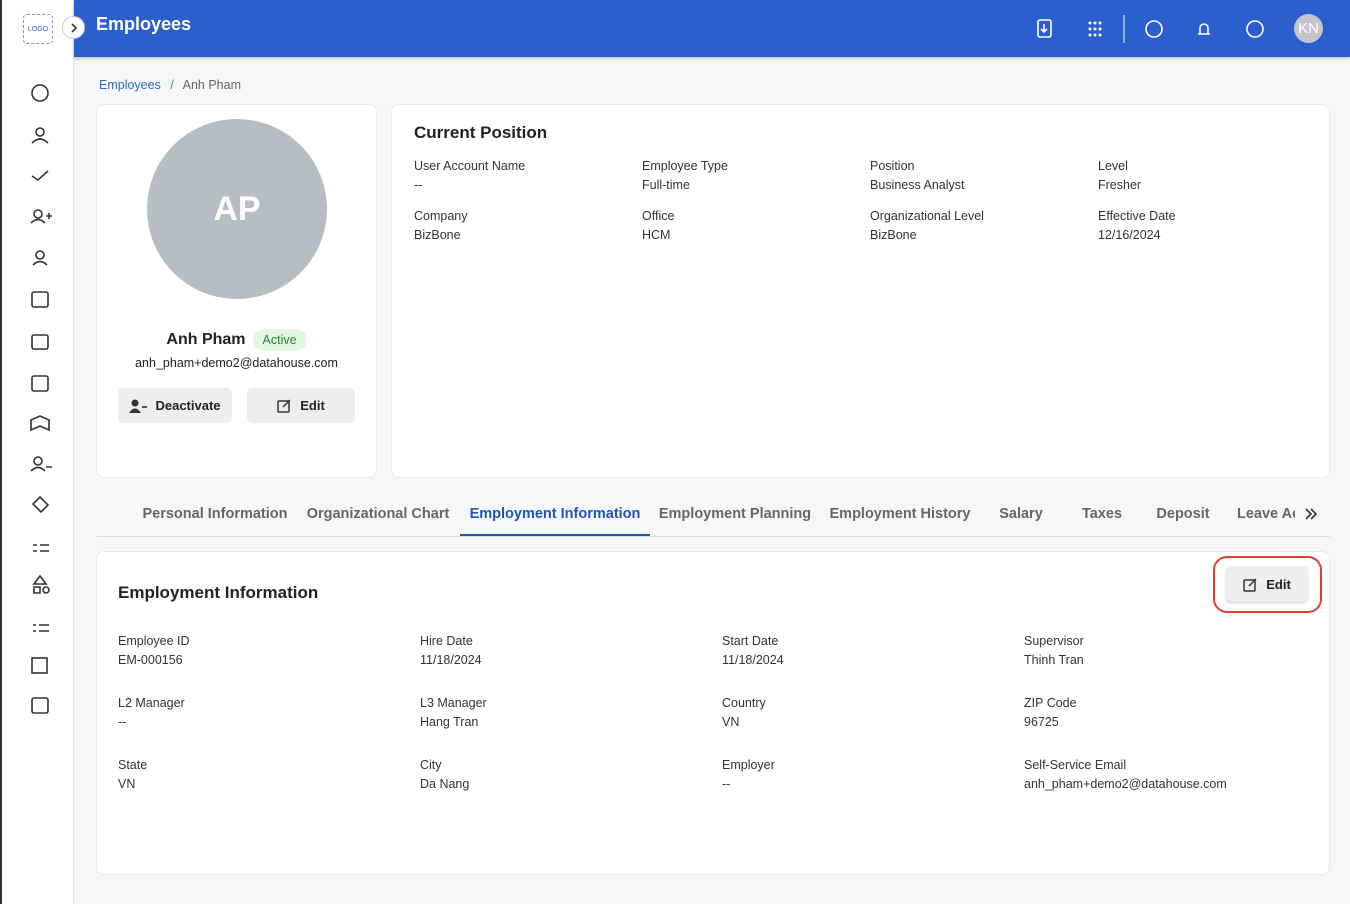  What do you see at coordinates (1212, 175) in the screenshot?
I see `field: Level Fresher` at bounding box center [1212, 175].